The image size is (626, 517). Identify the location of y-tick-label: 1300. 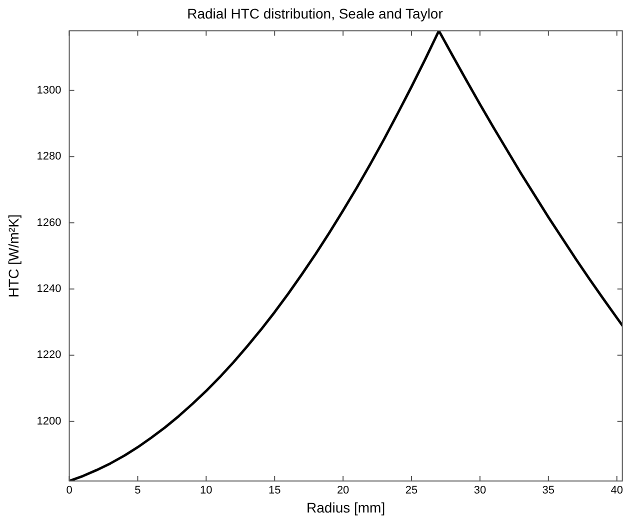
(49, 90).